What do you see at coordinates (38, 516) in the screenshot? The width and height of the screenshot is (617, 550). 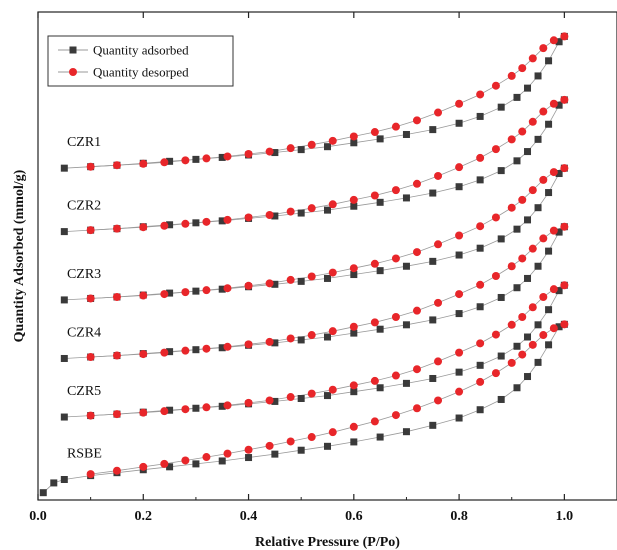 I see `x-tick-label: 0.0` at bounding box center [38, 516].